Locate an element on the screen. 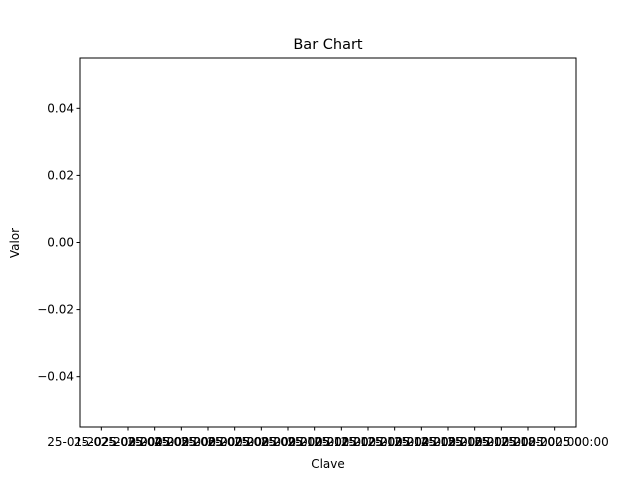 The image size is (640, 480). x-tick-label: 25-05-2025 00:00 is located at coordinates (208, 442).